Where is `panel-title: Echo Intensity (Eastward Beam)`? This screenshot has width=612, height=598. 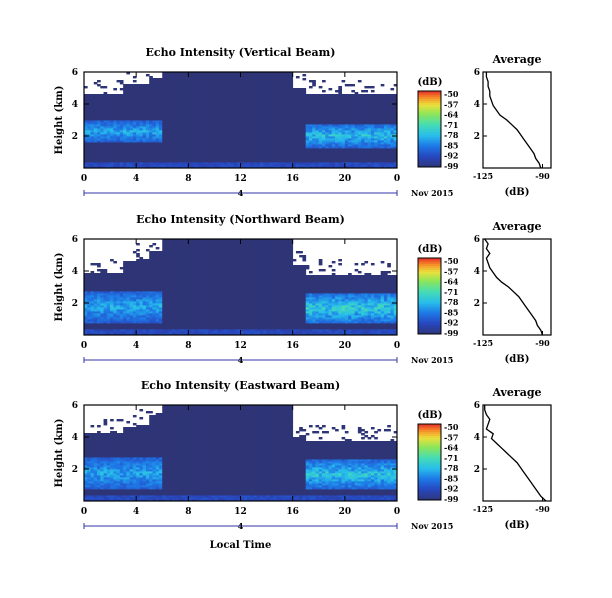
panel-title: Echo Intensity (Eastward Beam) is located at coordinates (240, 385).